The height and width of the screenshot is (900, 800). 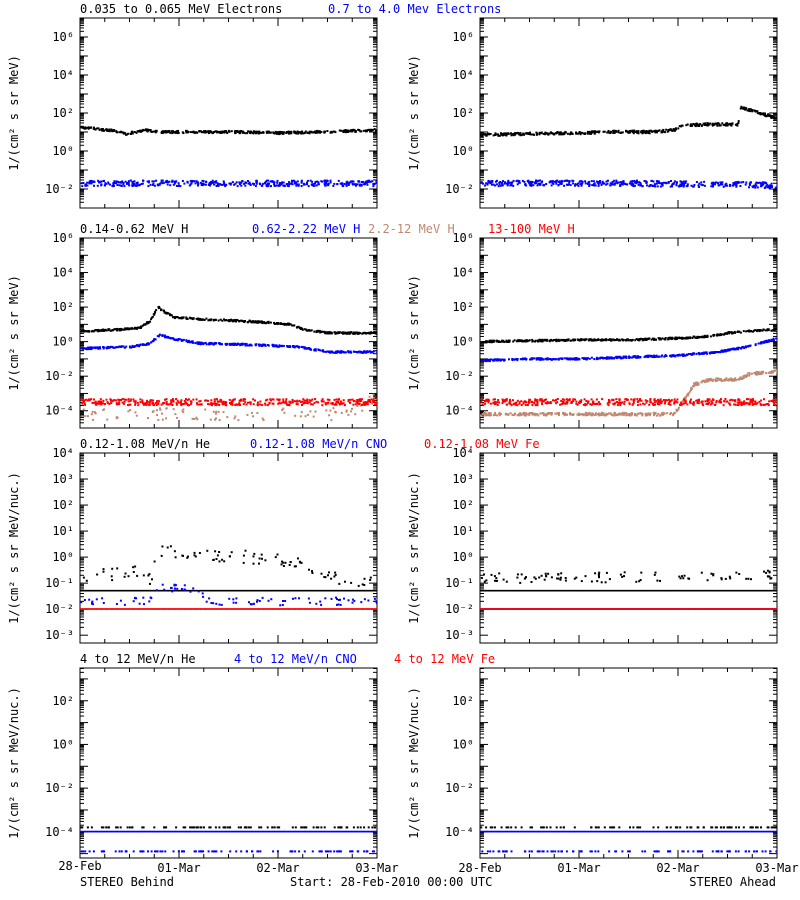 What do you see at coordinates (463, 113) in the screenshot?
I see `y-tick-label: 10²` at bounding box center [463, 113].